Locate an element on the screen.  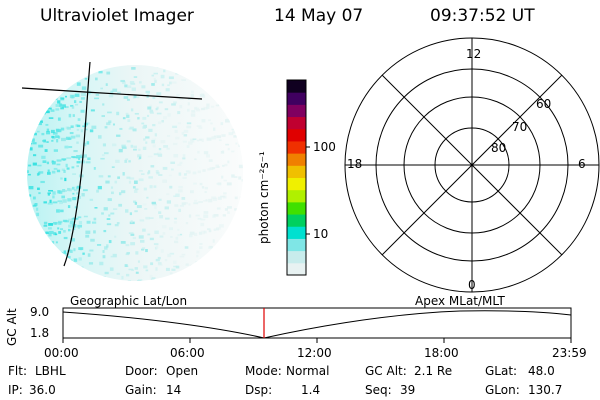
glon-value: 130.7 is located at coordinates (545, 390).